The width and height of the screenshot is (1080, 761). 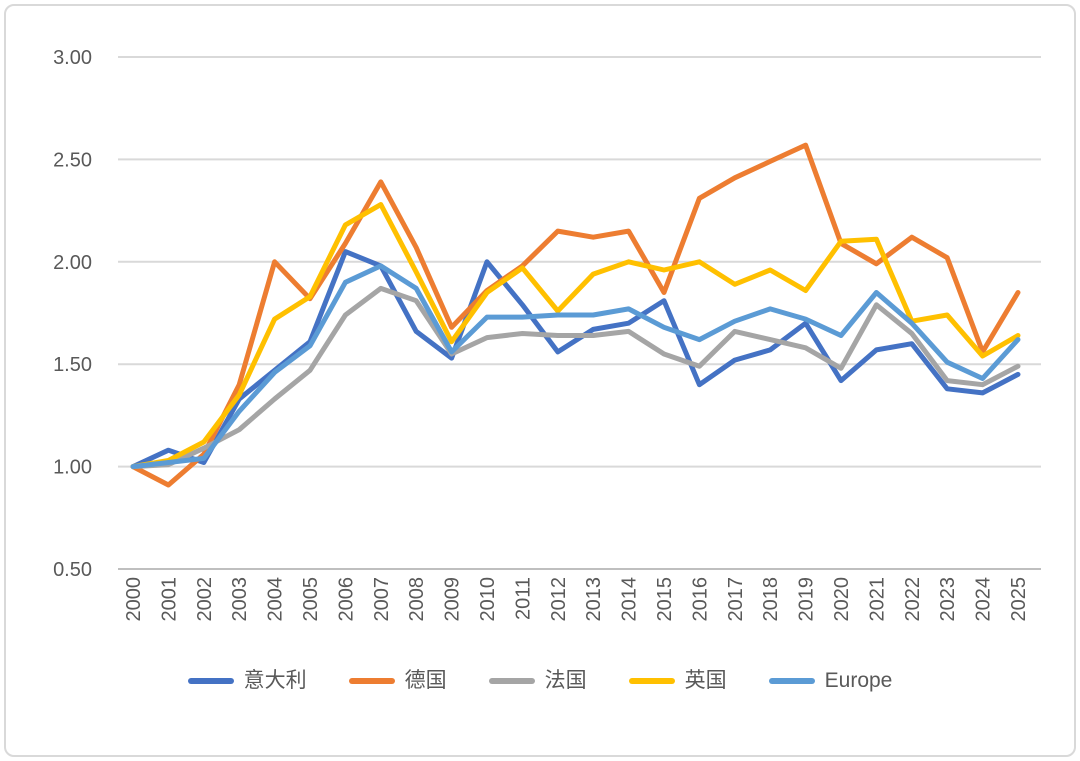 I want to click on x-axis-tick-label: 2012, so click(x=559, y=599).